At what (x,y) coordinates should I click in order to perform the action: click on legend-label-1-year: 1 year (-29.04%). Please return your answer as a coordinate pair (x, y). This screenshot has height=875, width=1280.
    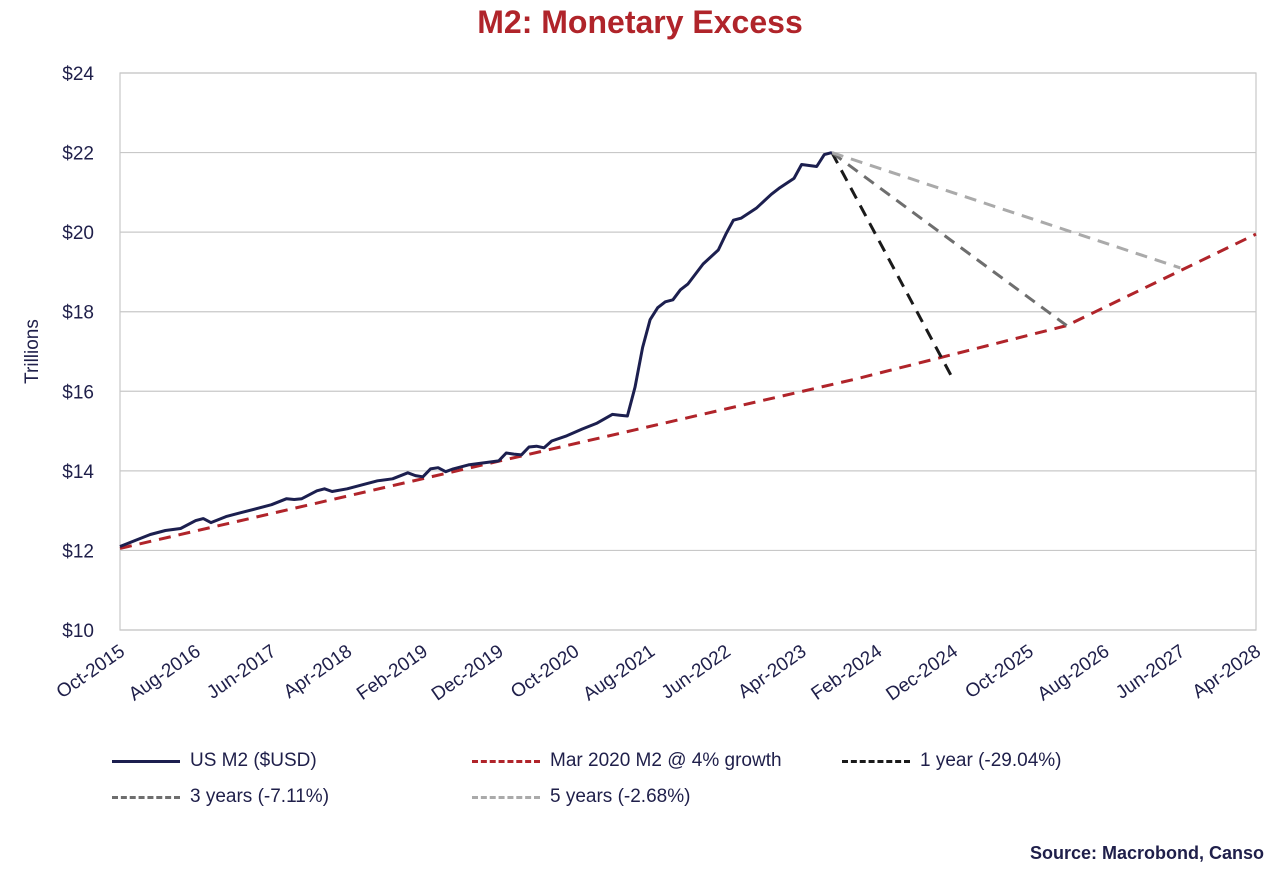
    Looking at the image, I should click on (991, 760).